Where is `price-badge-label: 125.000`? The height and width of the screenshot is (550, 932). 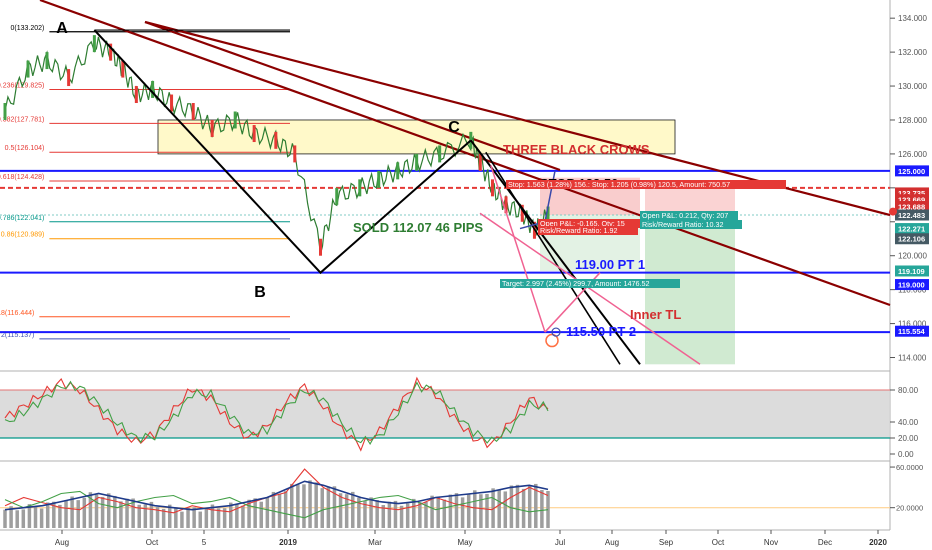
price-badge-label: 125.000 is located at coordinates (911, 171).